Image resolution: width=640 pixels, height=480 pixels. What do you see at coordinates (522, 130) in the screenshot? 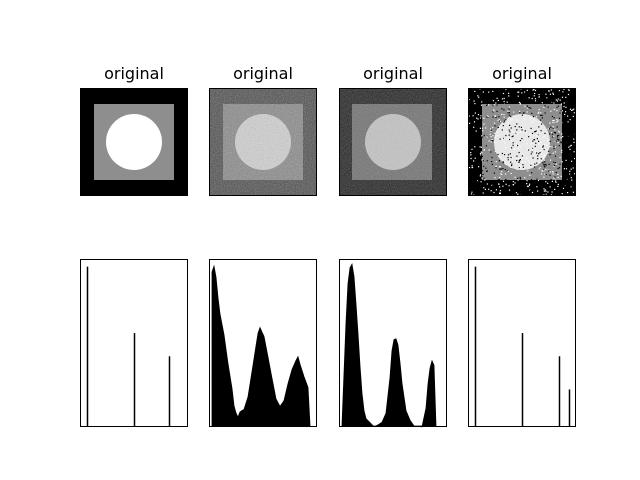
I see `image-panel-4: original` at bounding box center [522, 130].